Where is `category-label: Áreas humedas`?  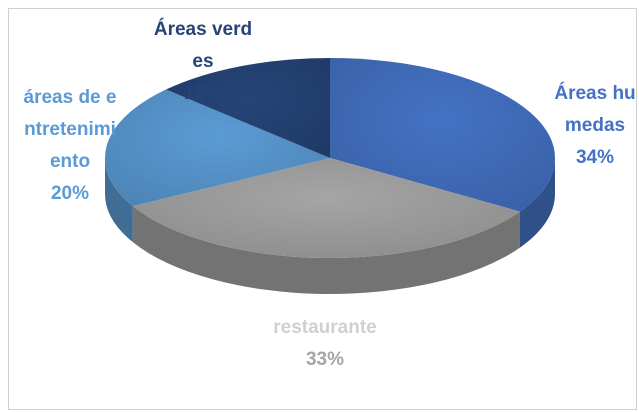 category-label: Áreas humedas is located at coordinates (595, 109).